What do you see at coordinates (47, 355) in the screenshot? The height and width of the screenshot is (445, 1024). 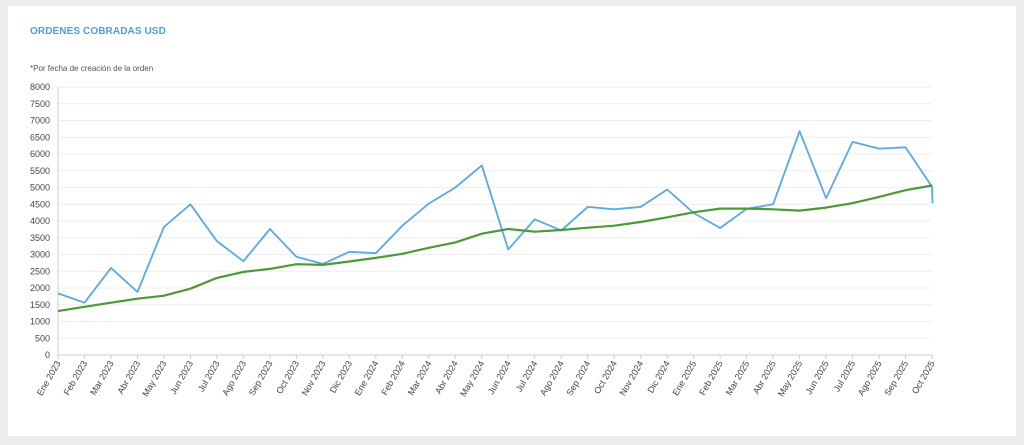 I see `y-tick-label: 0` at bounding box center [47, 355].